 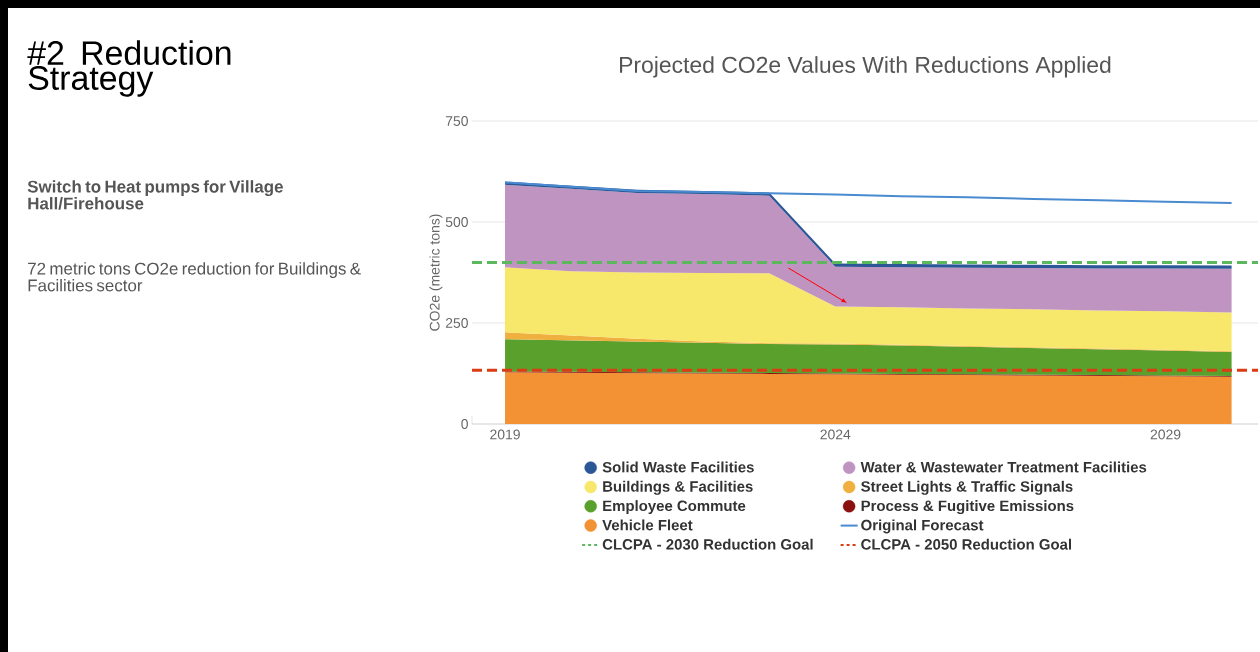 What do you see at coordinates (129, 68) in the screenshot?
I see `text: #2 Reduction Strategy` at bounding box center [129, 68].